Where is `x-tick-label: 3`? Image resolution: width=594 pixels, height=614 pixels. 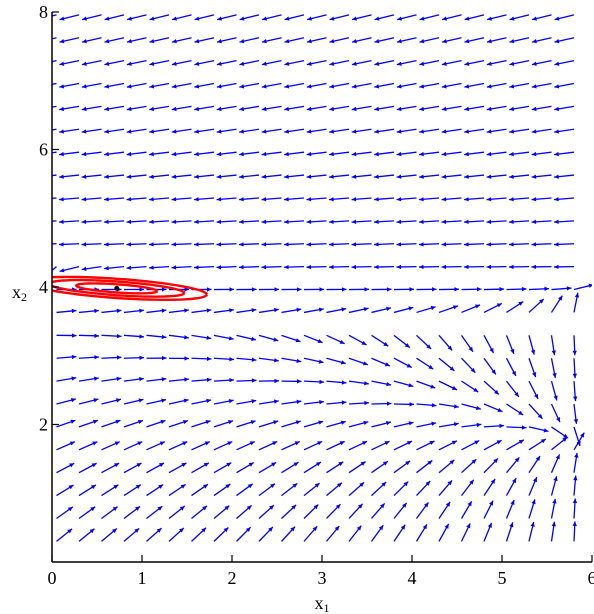
x-tick-label: 3 is located at coordinates (322, 578).